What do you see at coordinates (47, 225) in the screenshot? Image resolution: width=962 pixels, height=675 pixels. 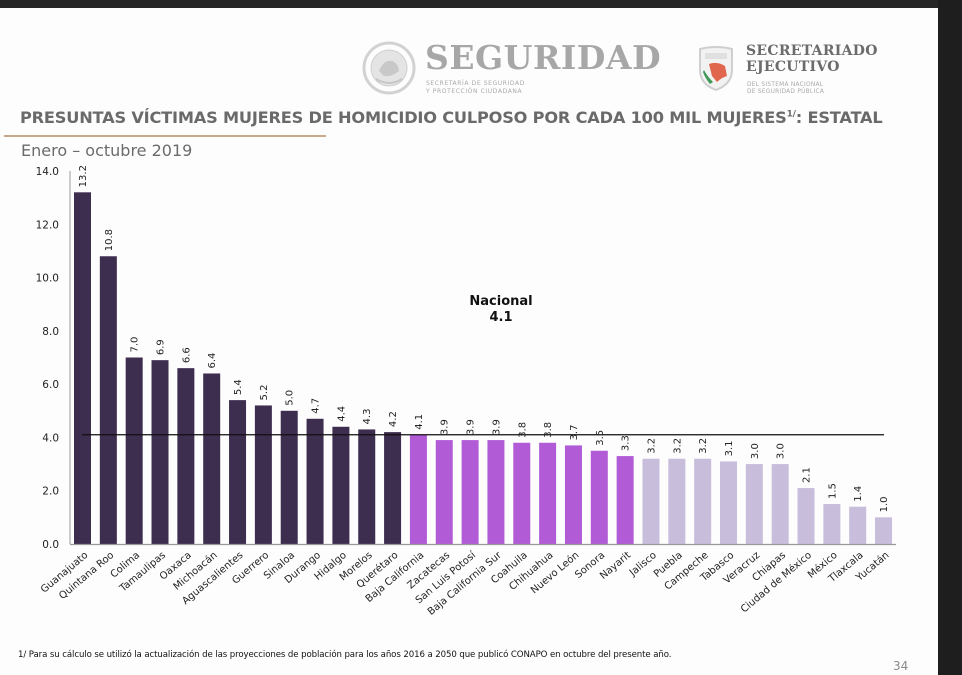 I see `y-tick-label: 12.0` at bounding box center [47, 225].